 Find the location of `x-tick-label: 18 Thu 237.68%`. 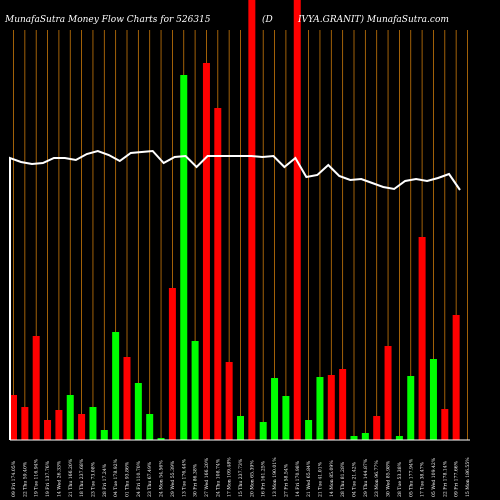

x-tick-label: 18 Thu 237.68% is located at coordinates (82, 477).